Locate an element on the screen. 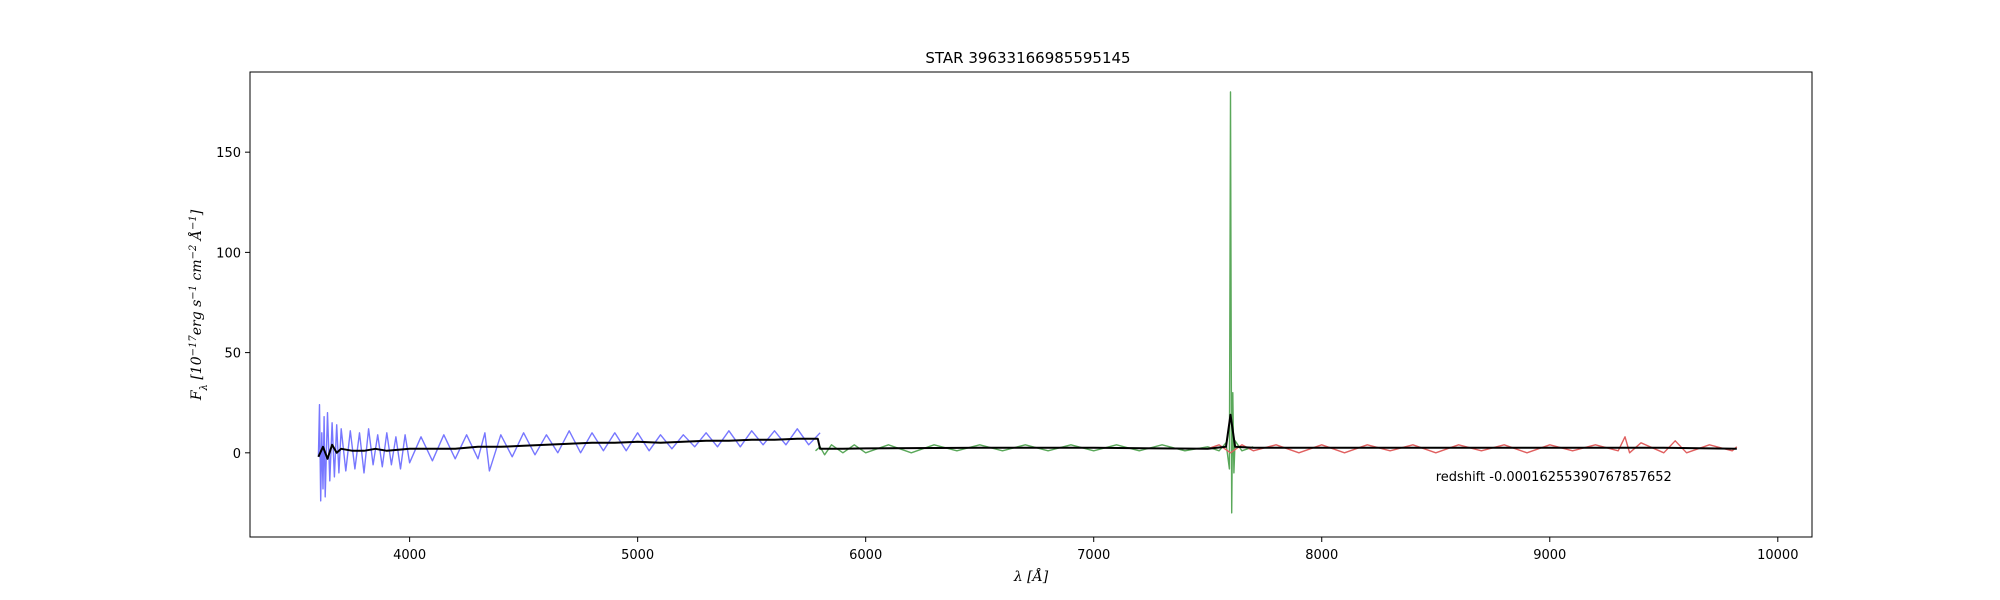 The image size is (2000, 600). x-axis-label: λ [Å] is located at coordinates (1031, 576).